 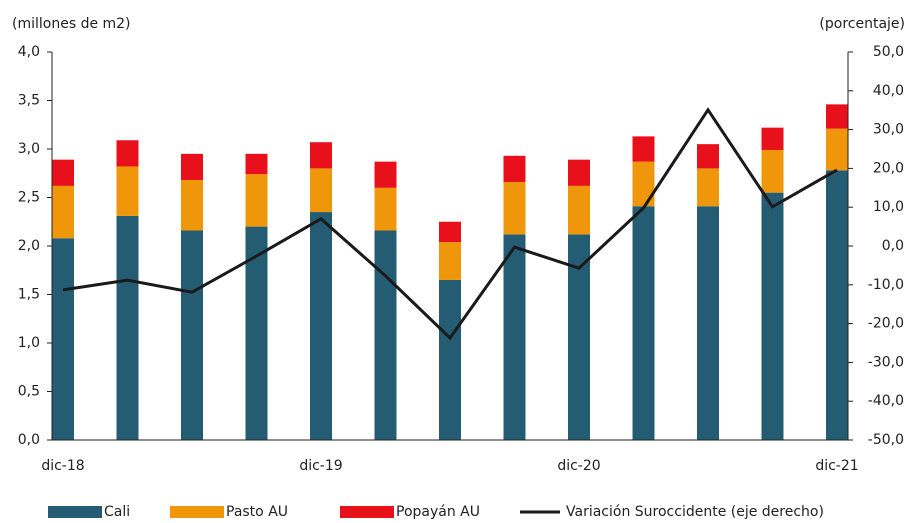 I want to click on y2-tick-label: 0,0, so click(x=893, y=246).